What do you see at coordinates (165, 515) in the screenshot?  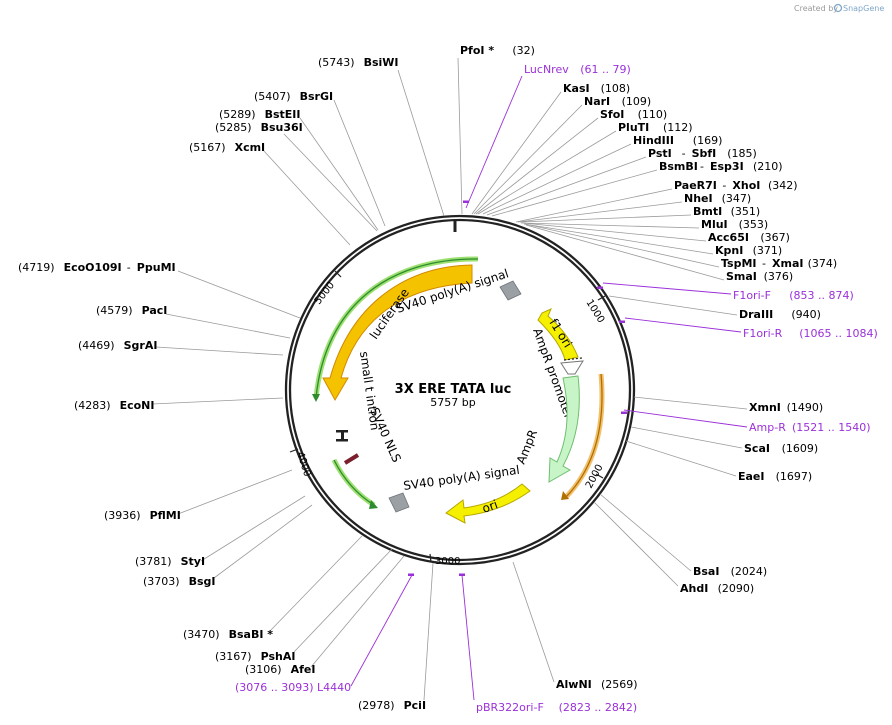 I see `site-enzyme-name: PflMI` at bounding box center [165, 515].